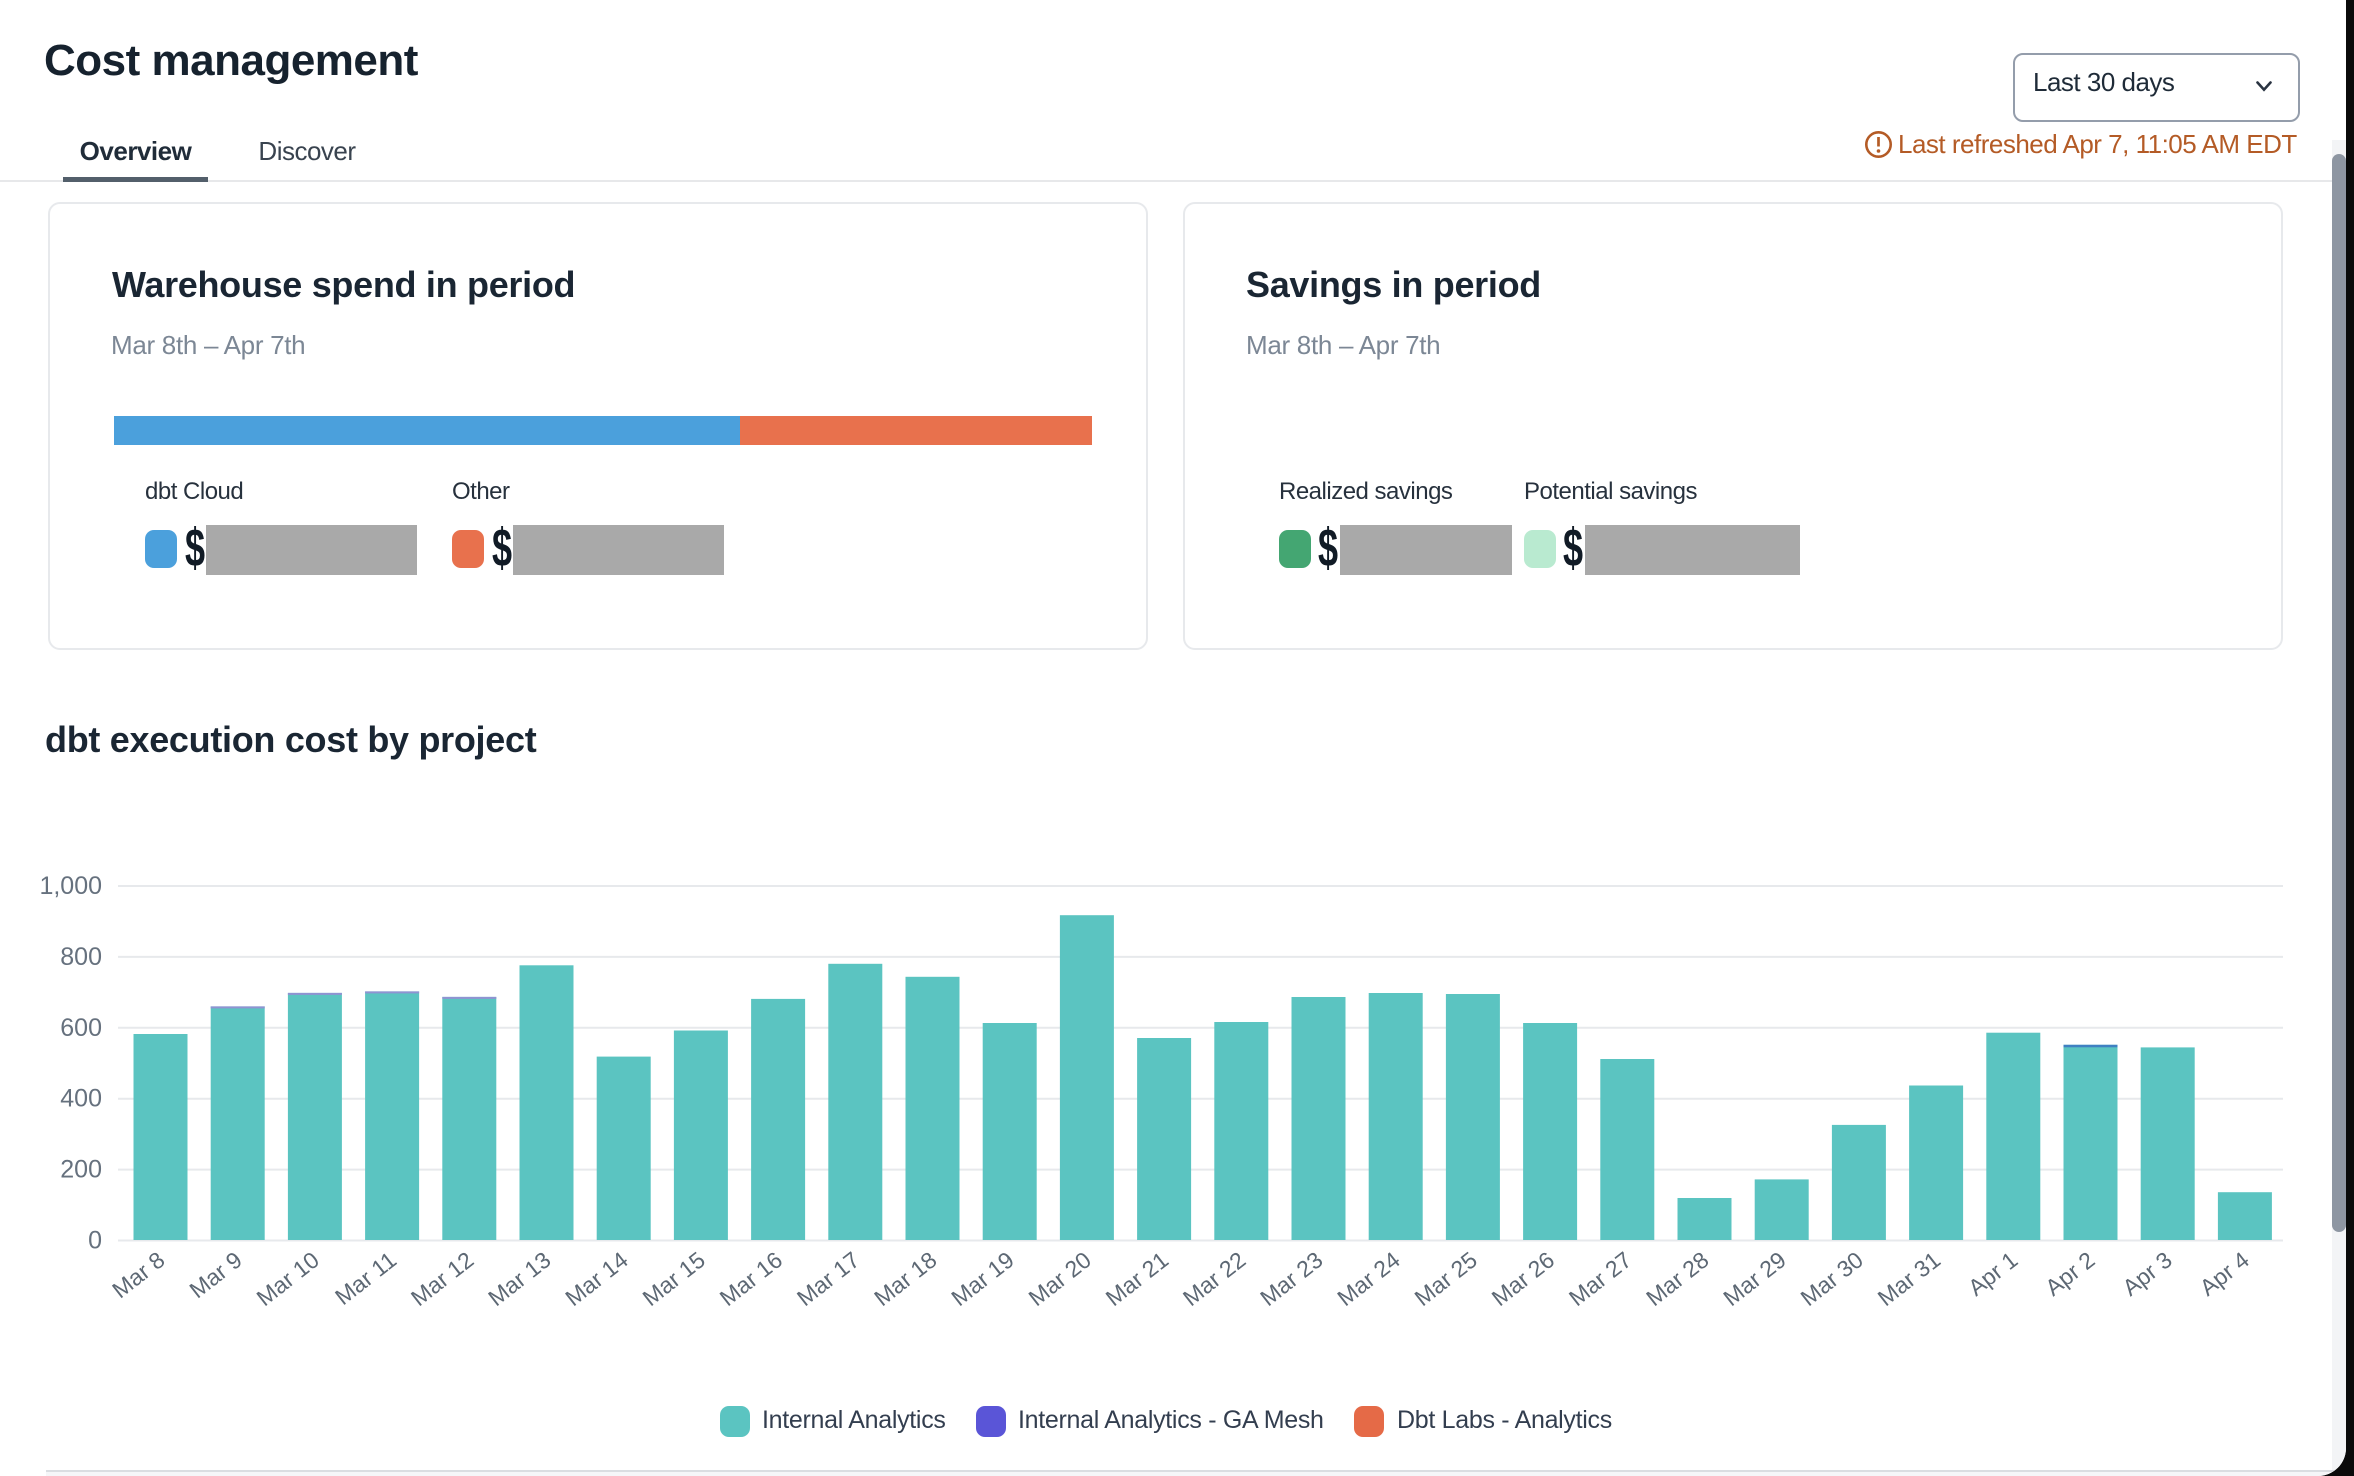  I want to click on svg-text: Apr 4, so click(2224, 1273).